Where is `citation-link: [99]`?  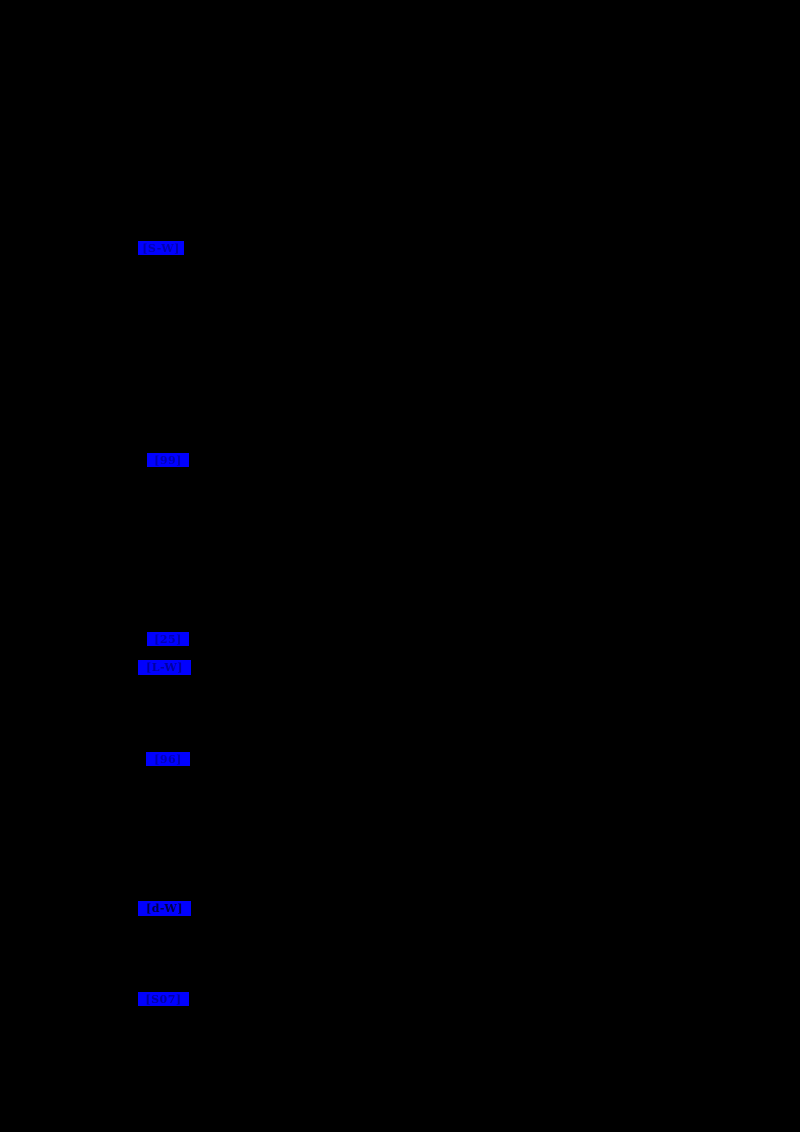
citation-link: [99] is located at coordinates (168, 460).